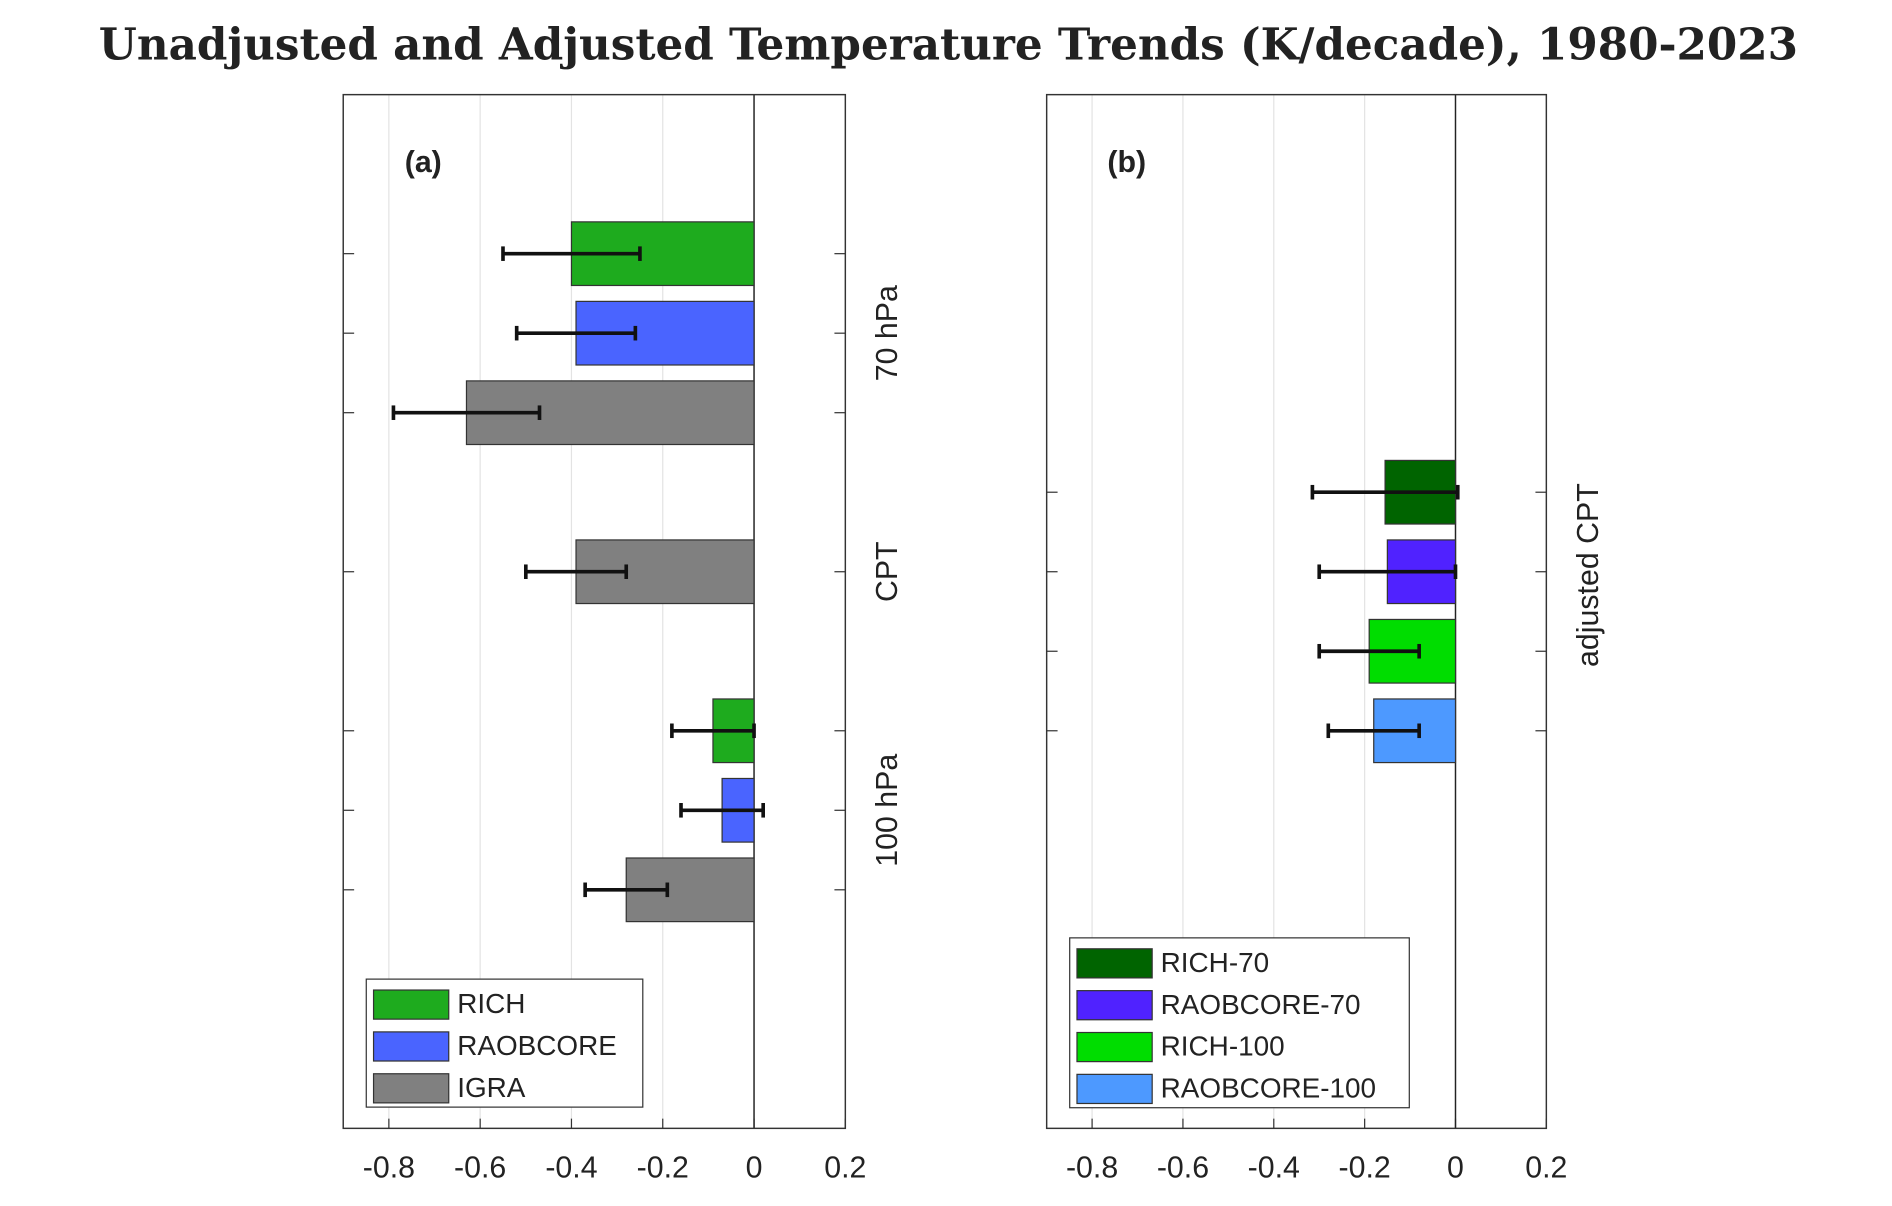  I want to click on category-label: CPT, so click(887, 571).